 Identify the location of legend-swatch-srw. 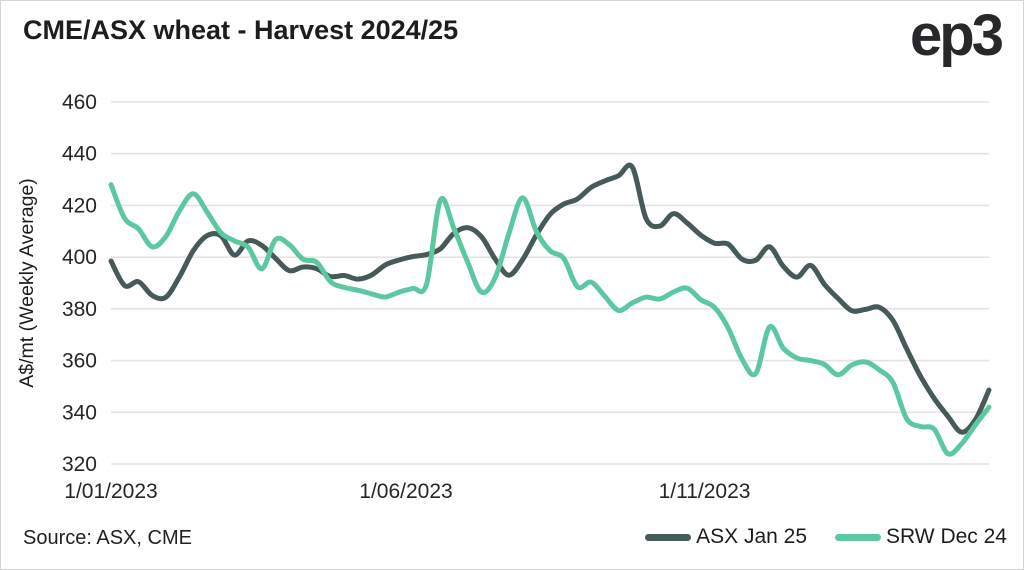
(858, 537).